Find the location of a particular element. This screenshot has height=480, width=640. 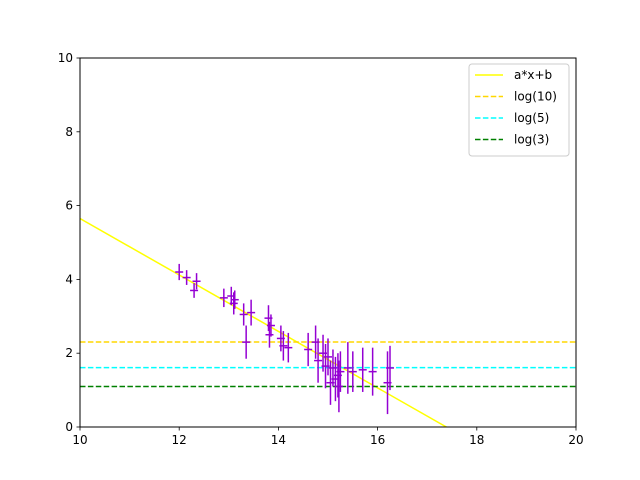

y-tick-label-1: 2 is located at coordinates (69, 353).